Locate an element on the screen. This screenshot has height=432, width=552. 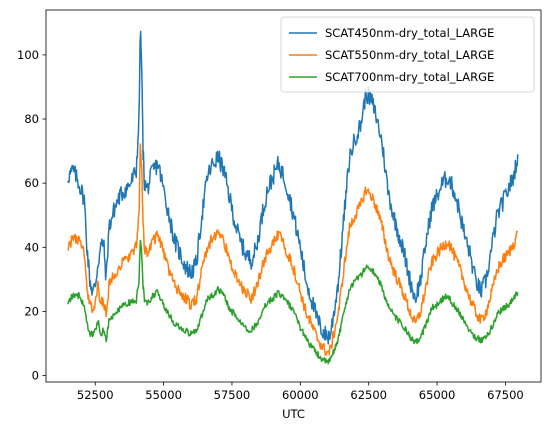
x-tick-label: 62500 is located at coordinates (368, 395).